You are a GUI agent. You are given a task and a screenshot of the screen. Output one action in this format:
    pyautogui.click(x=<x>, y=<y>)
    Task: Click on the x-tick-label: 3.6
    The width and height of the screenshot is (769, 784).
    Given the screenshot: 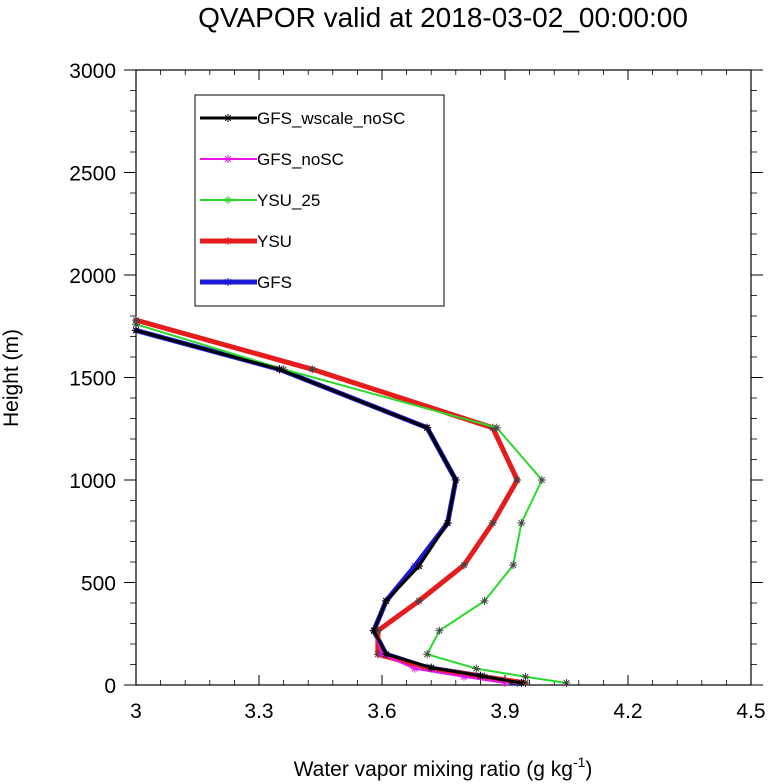 What is the action you would take?
    pyautogui.click(x=381, y=711)
    